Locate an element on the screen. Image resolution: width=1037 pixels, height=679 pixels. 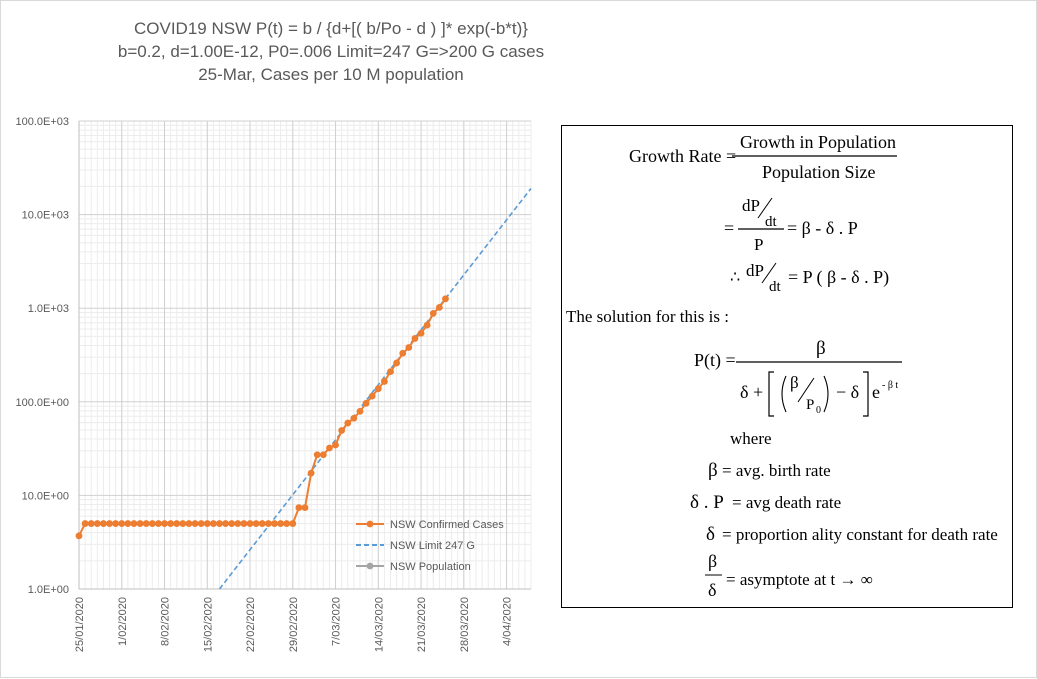
svg-text: δ + is located at coordinates (751, 392).